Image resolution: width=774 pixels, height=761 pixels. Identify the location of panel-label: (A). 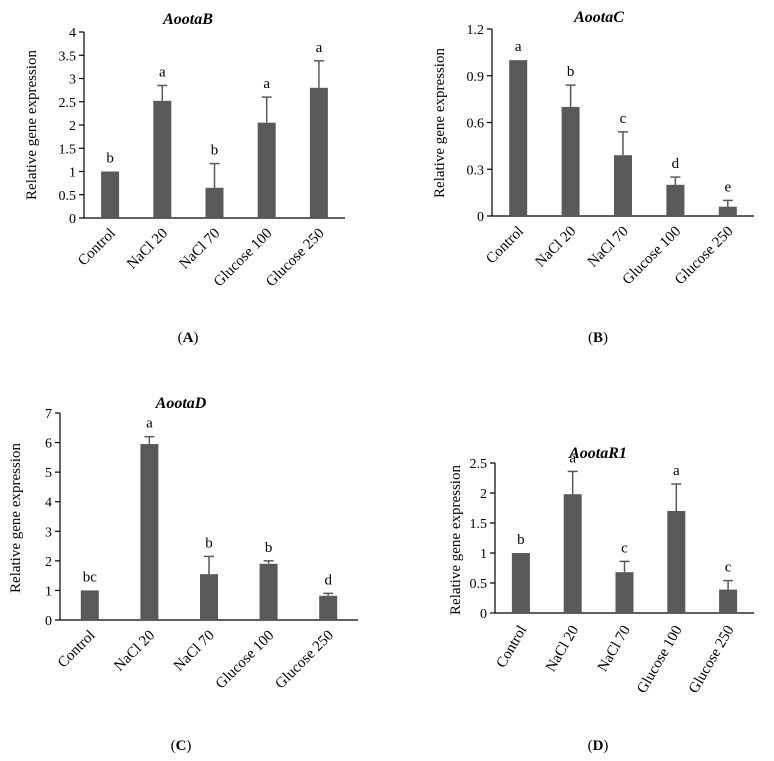
(188, 338).